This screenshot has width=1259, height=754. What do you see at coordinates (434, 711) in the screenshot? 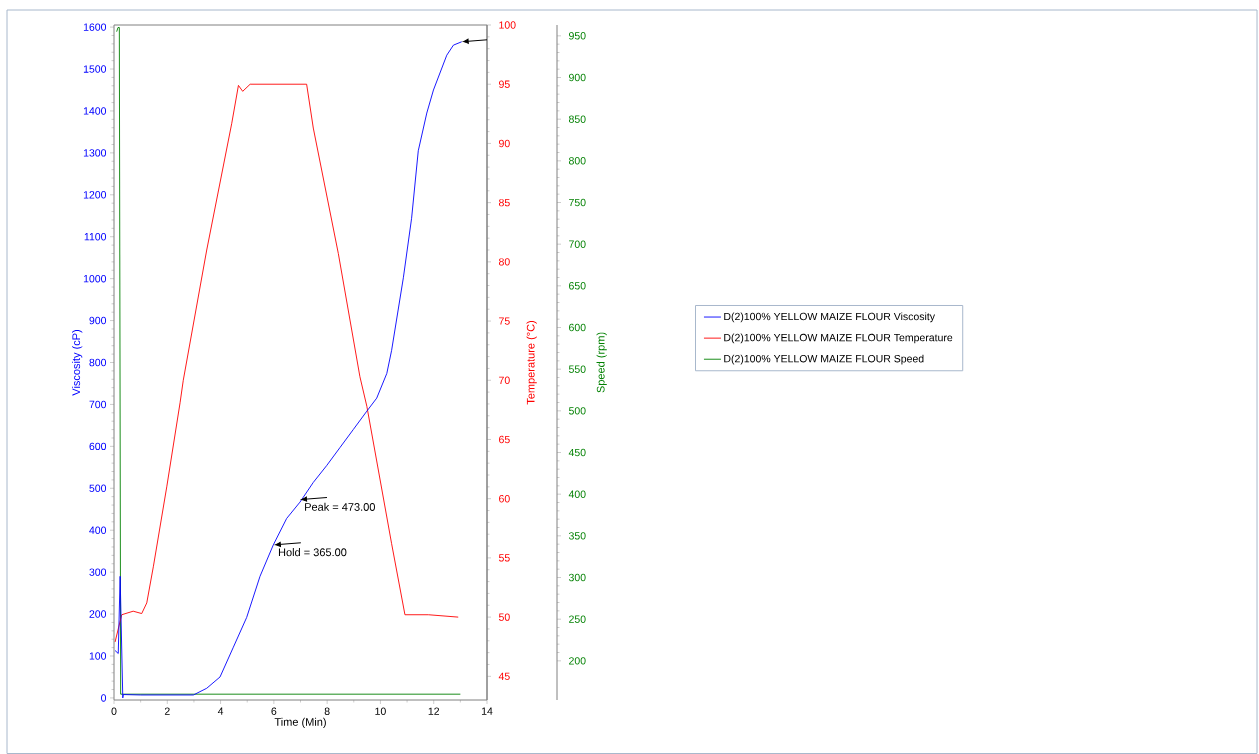
I see `x-tick-label: 12` at bounding box center [434, 711].